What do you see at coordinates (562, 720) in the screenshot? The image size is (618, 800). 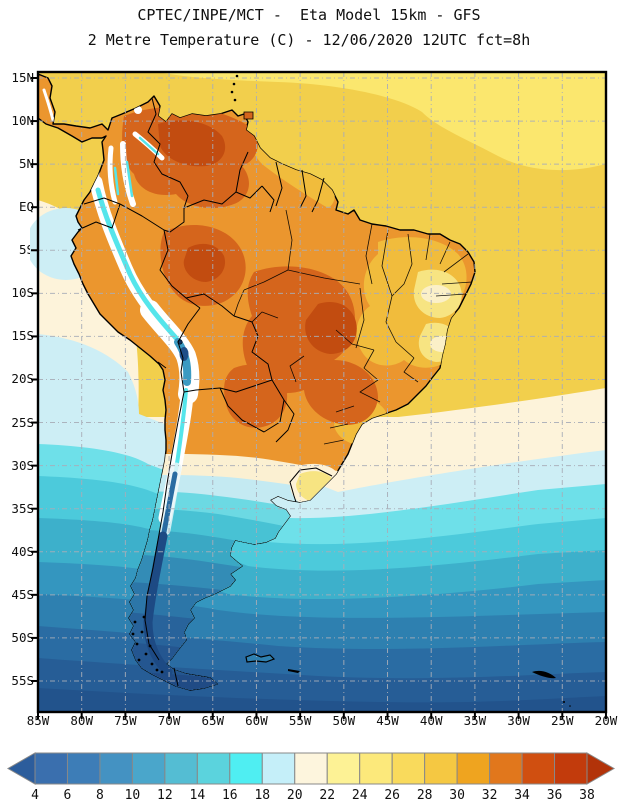 I see `lon-label: 25W` at bounding box center [562, 720].